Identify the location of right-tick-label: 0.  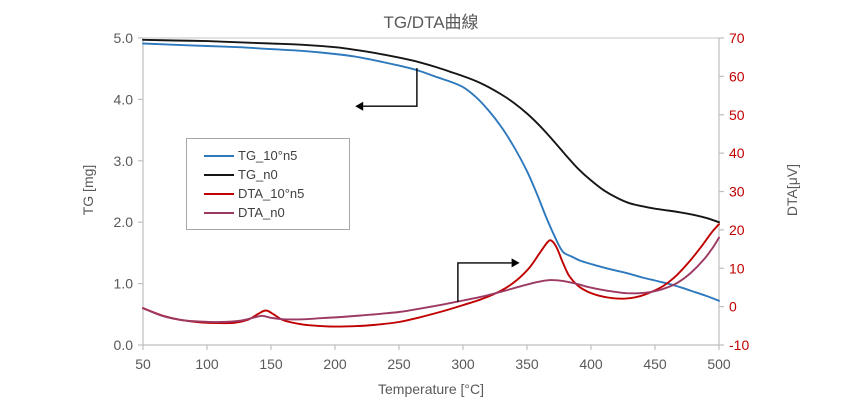
(733, 307).